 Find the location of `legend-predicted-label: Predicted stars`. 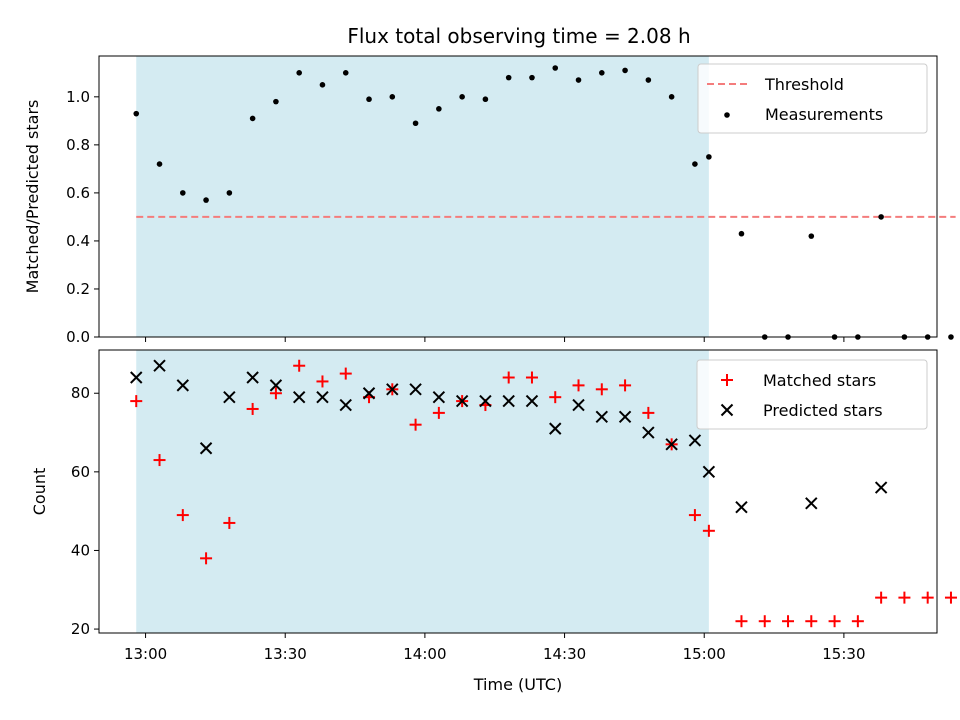

legend-predicted-label: Predicted stars is located at coordinates (823, 410).